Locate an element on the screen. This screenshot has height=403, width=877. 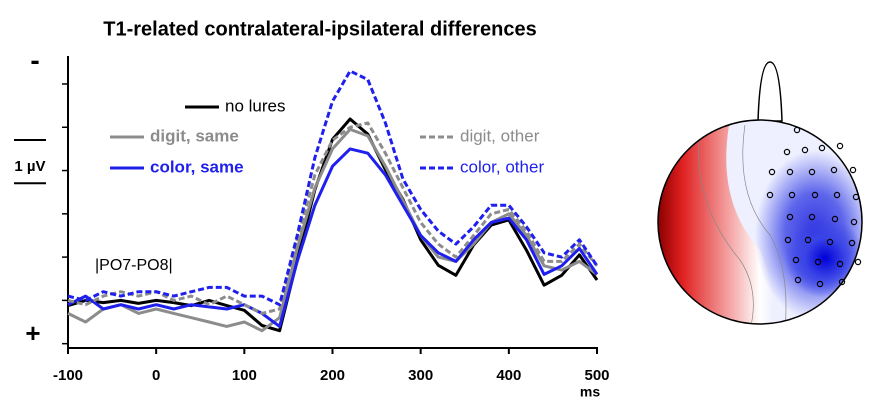
x-tick-label: -100 is located at coordinates (68, 375).